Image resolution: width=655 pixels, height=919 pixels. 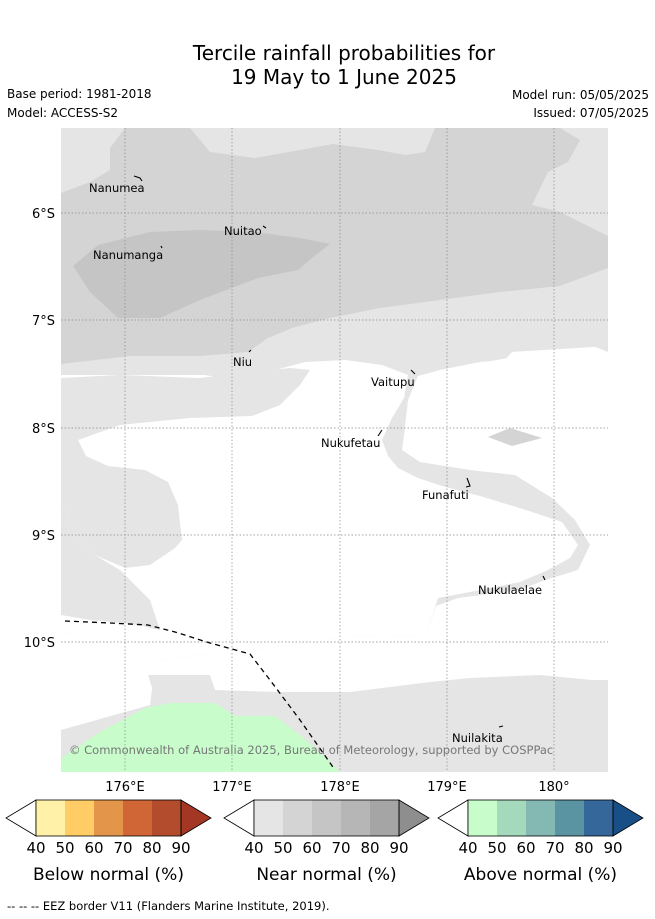 I want to click on island-label-nanumanga: Nanumanga, so click(x=128, y=255).